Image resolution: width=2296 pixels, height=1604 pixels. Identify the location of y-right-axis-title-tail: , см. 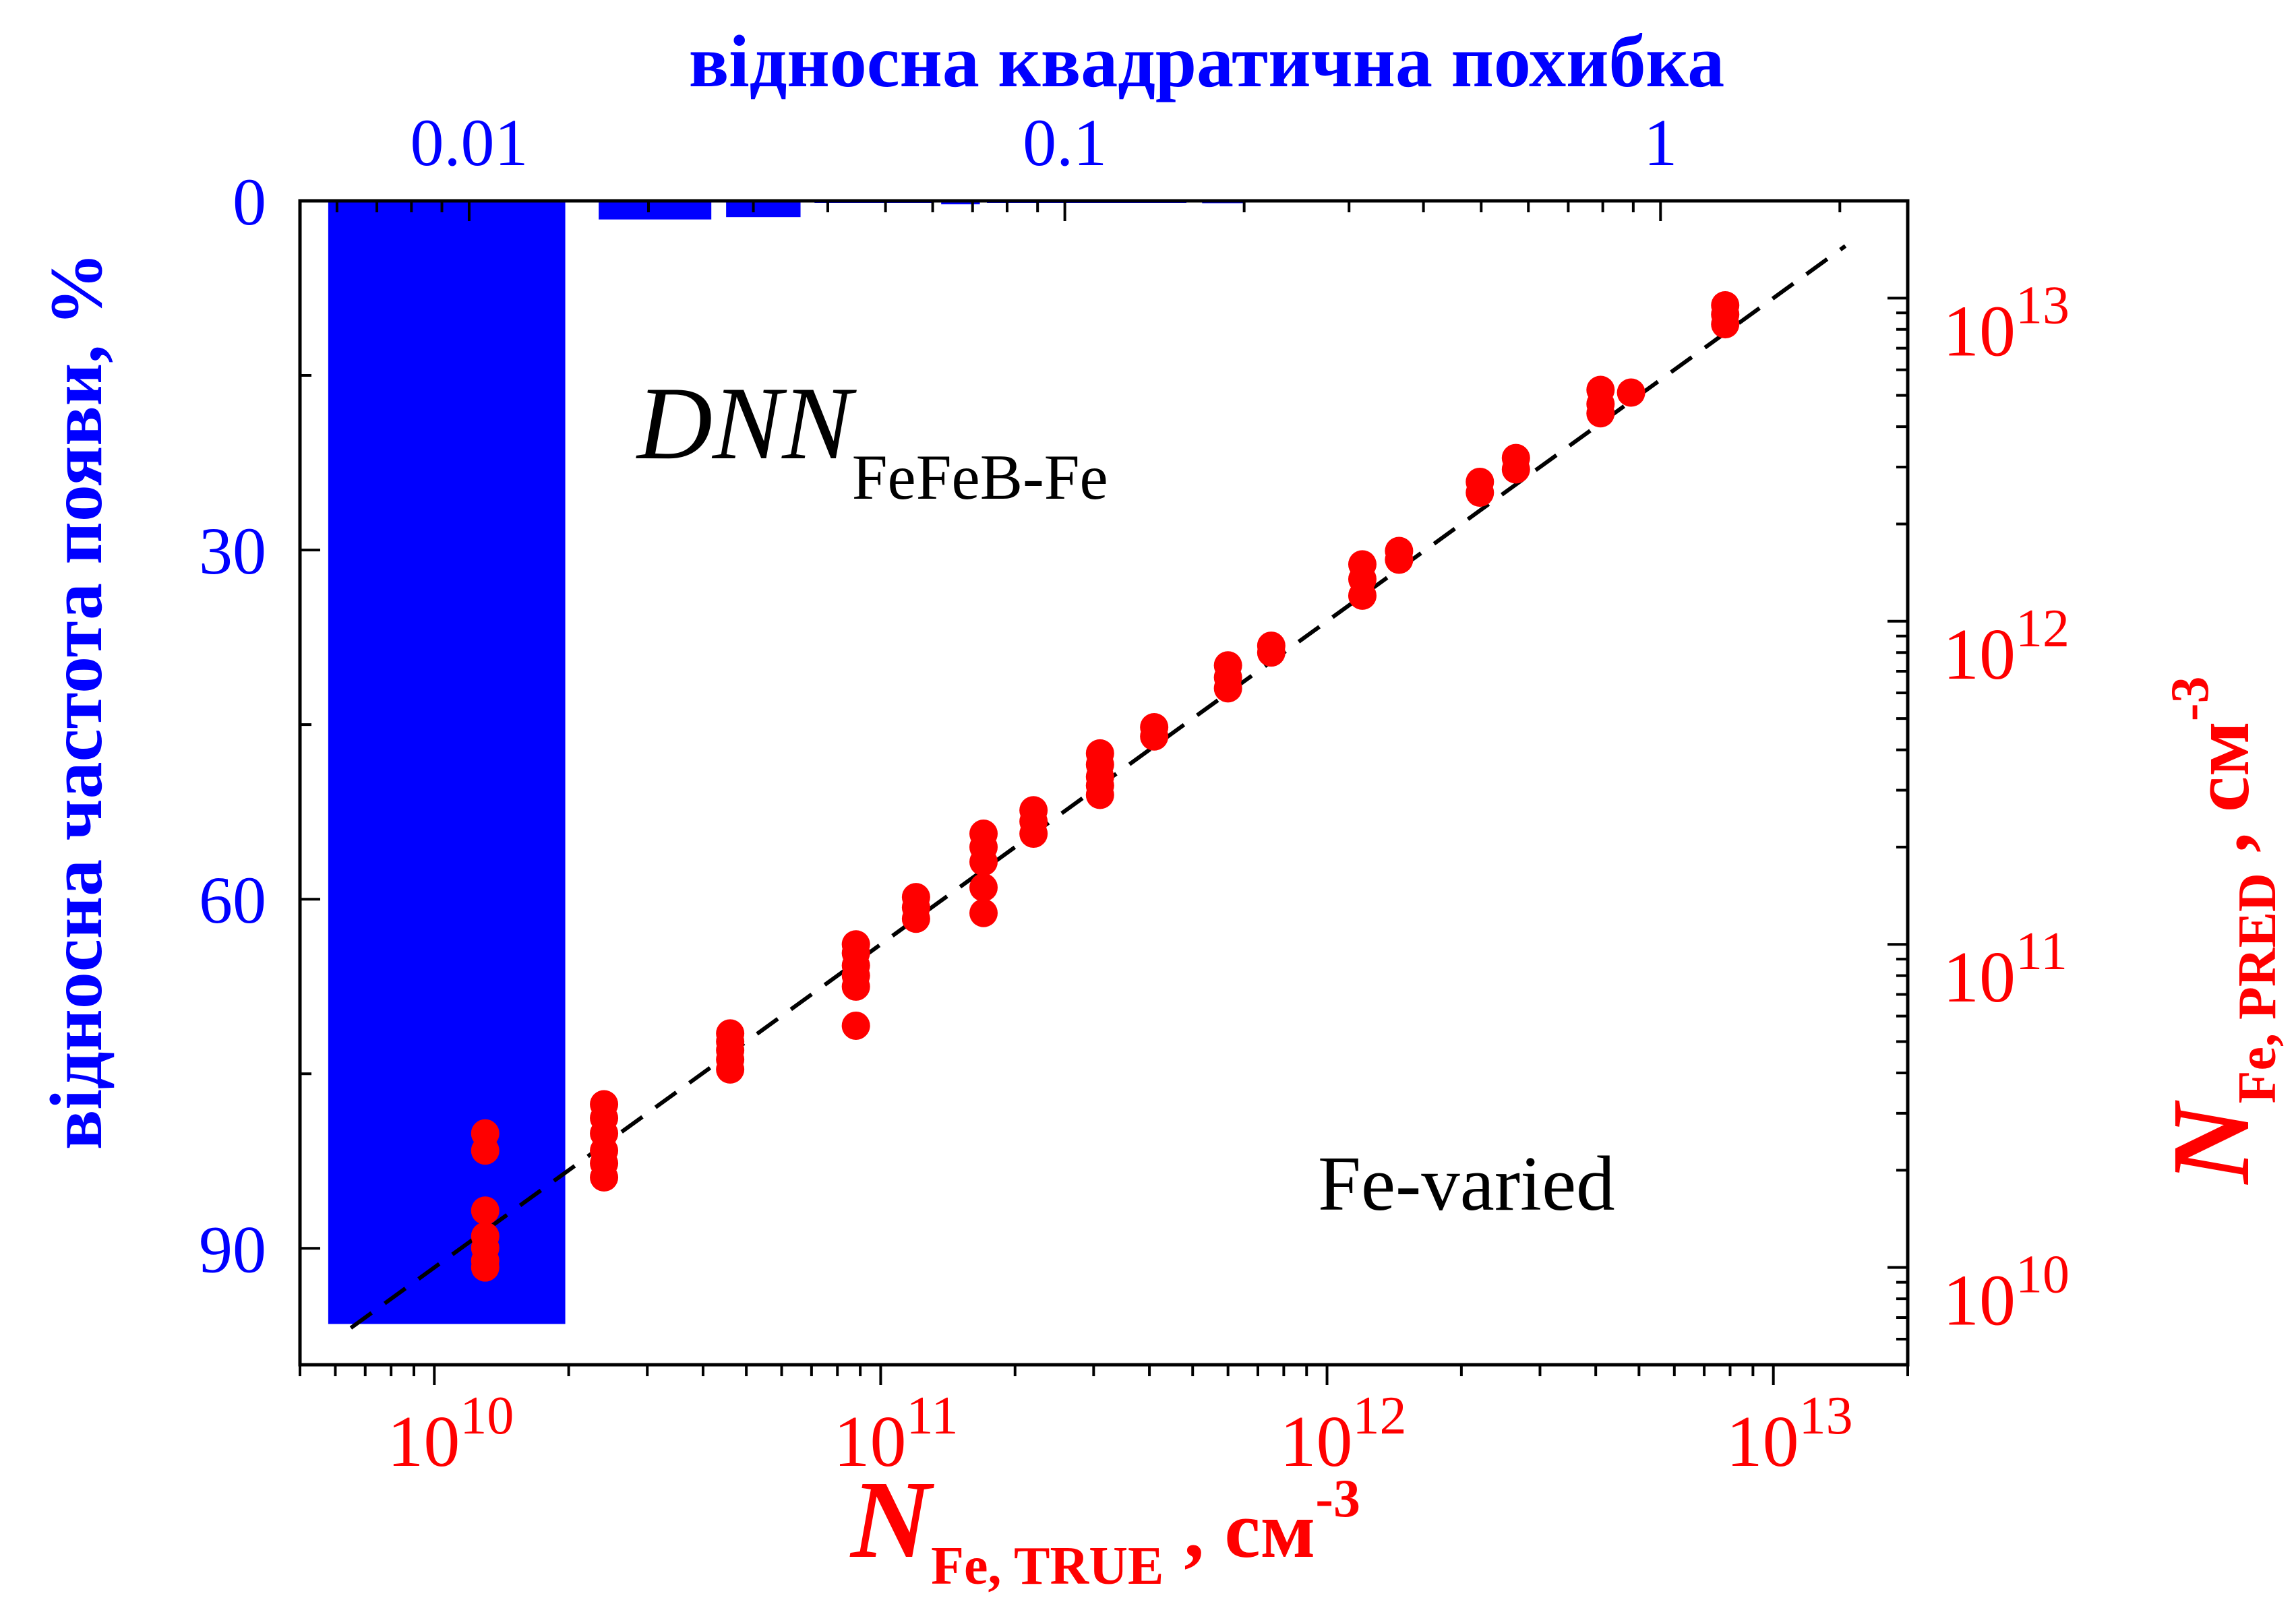
(2221, 797).